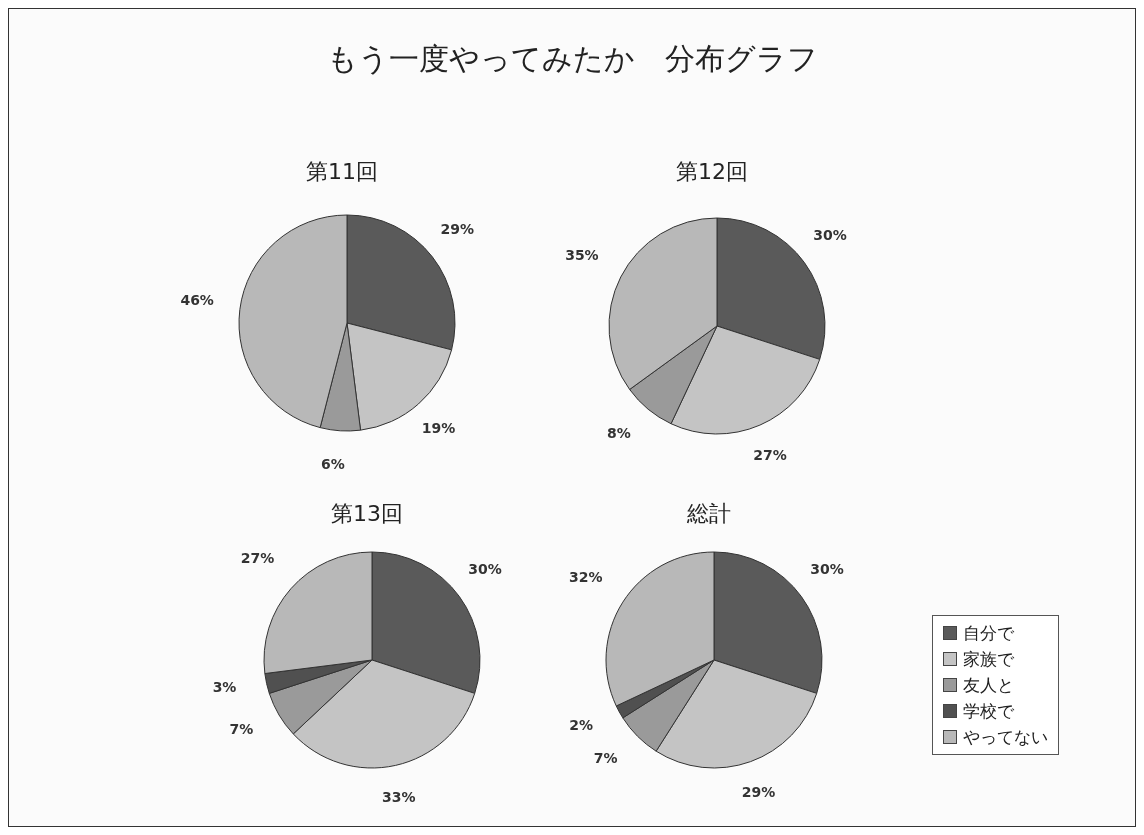  What do you see at coordinates (438, 427) in the screenshot?
I see `data-label: 19%` at bounding box center [438, 427].